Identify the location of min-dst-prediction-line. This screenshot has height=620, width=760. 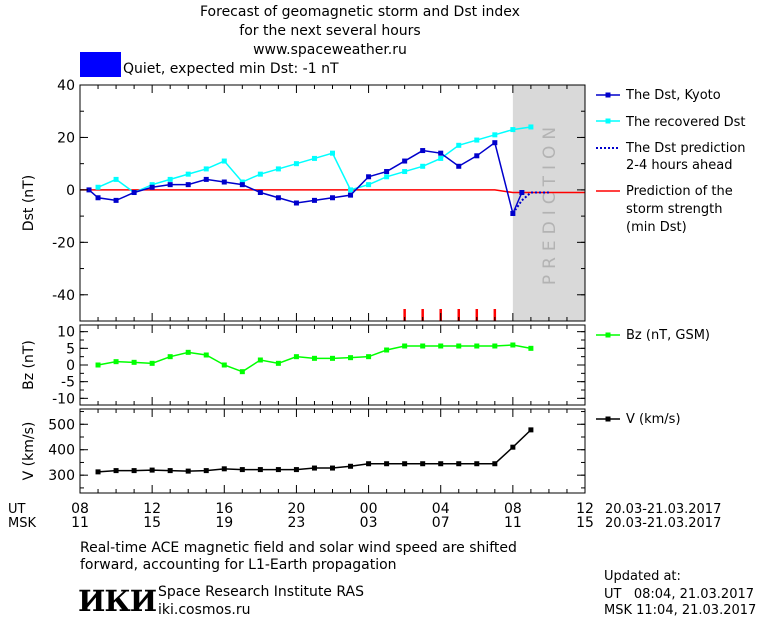
(332, 191).